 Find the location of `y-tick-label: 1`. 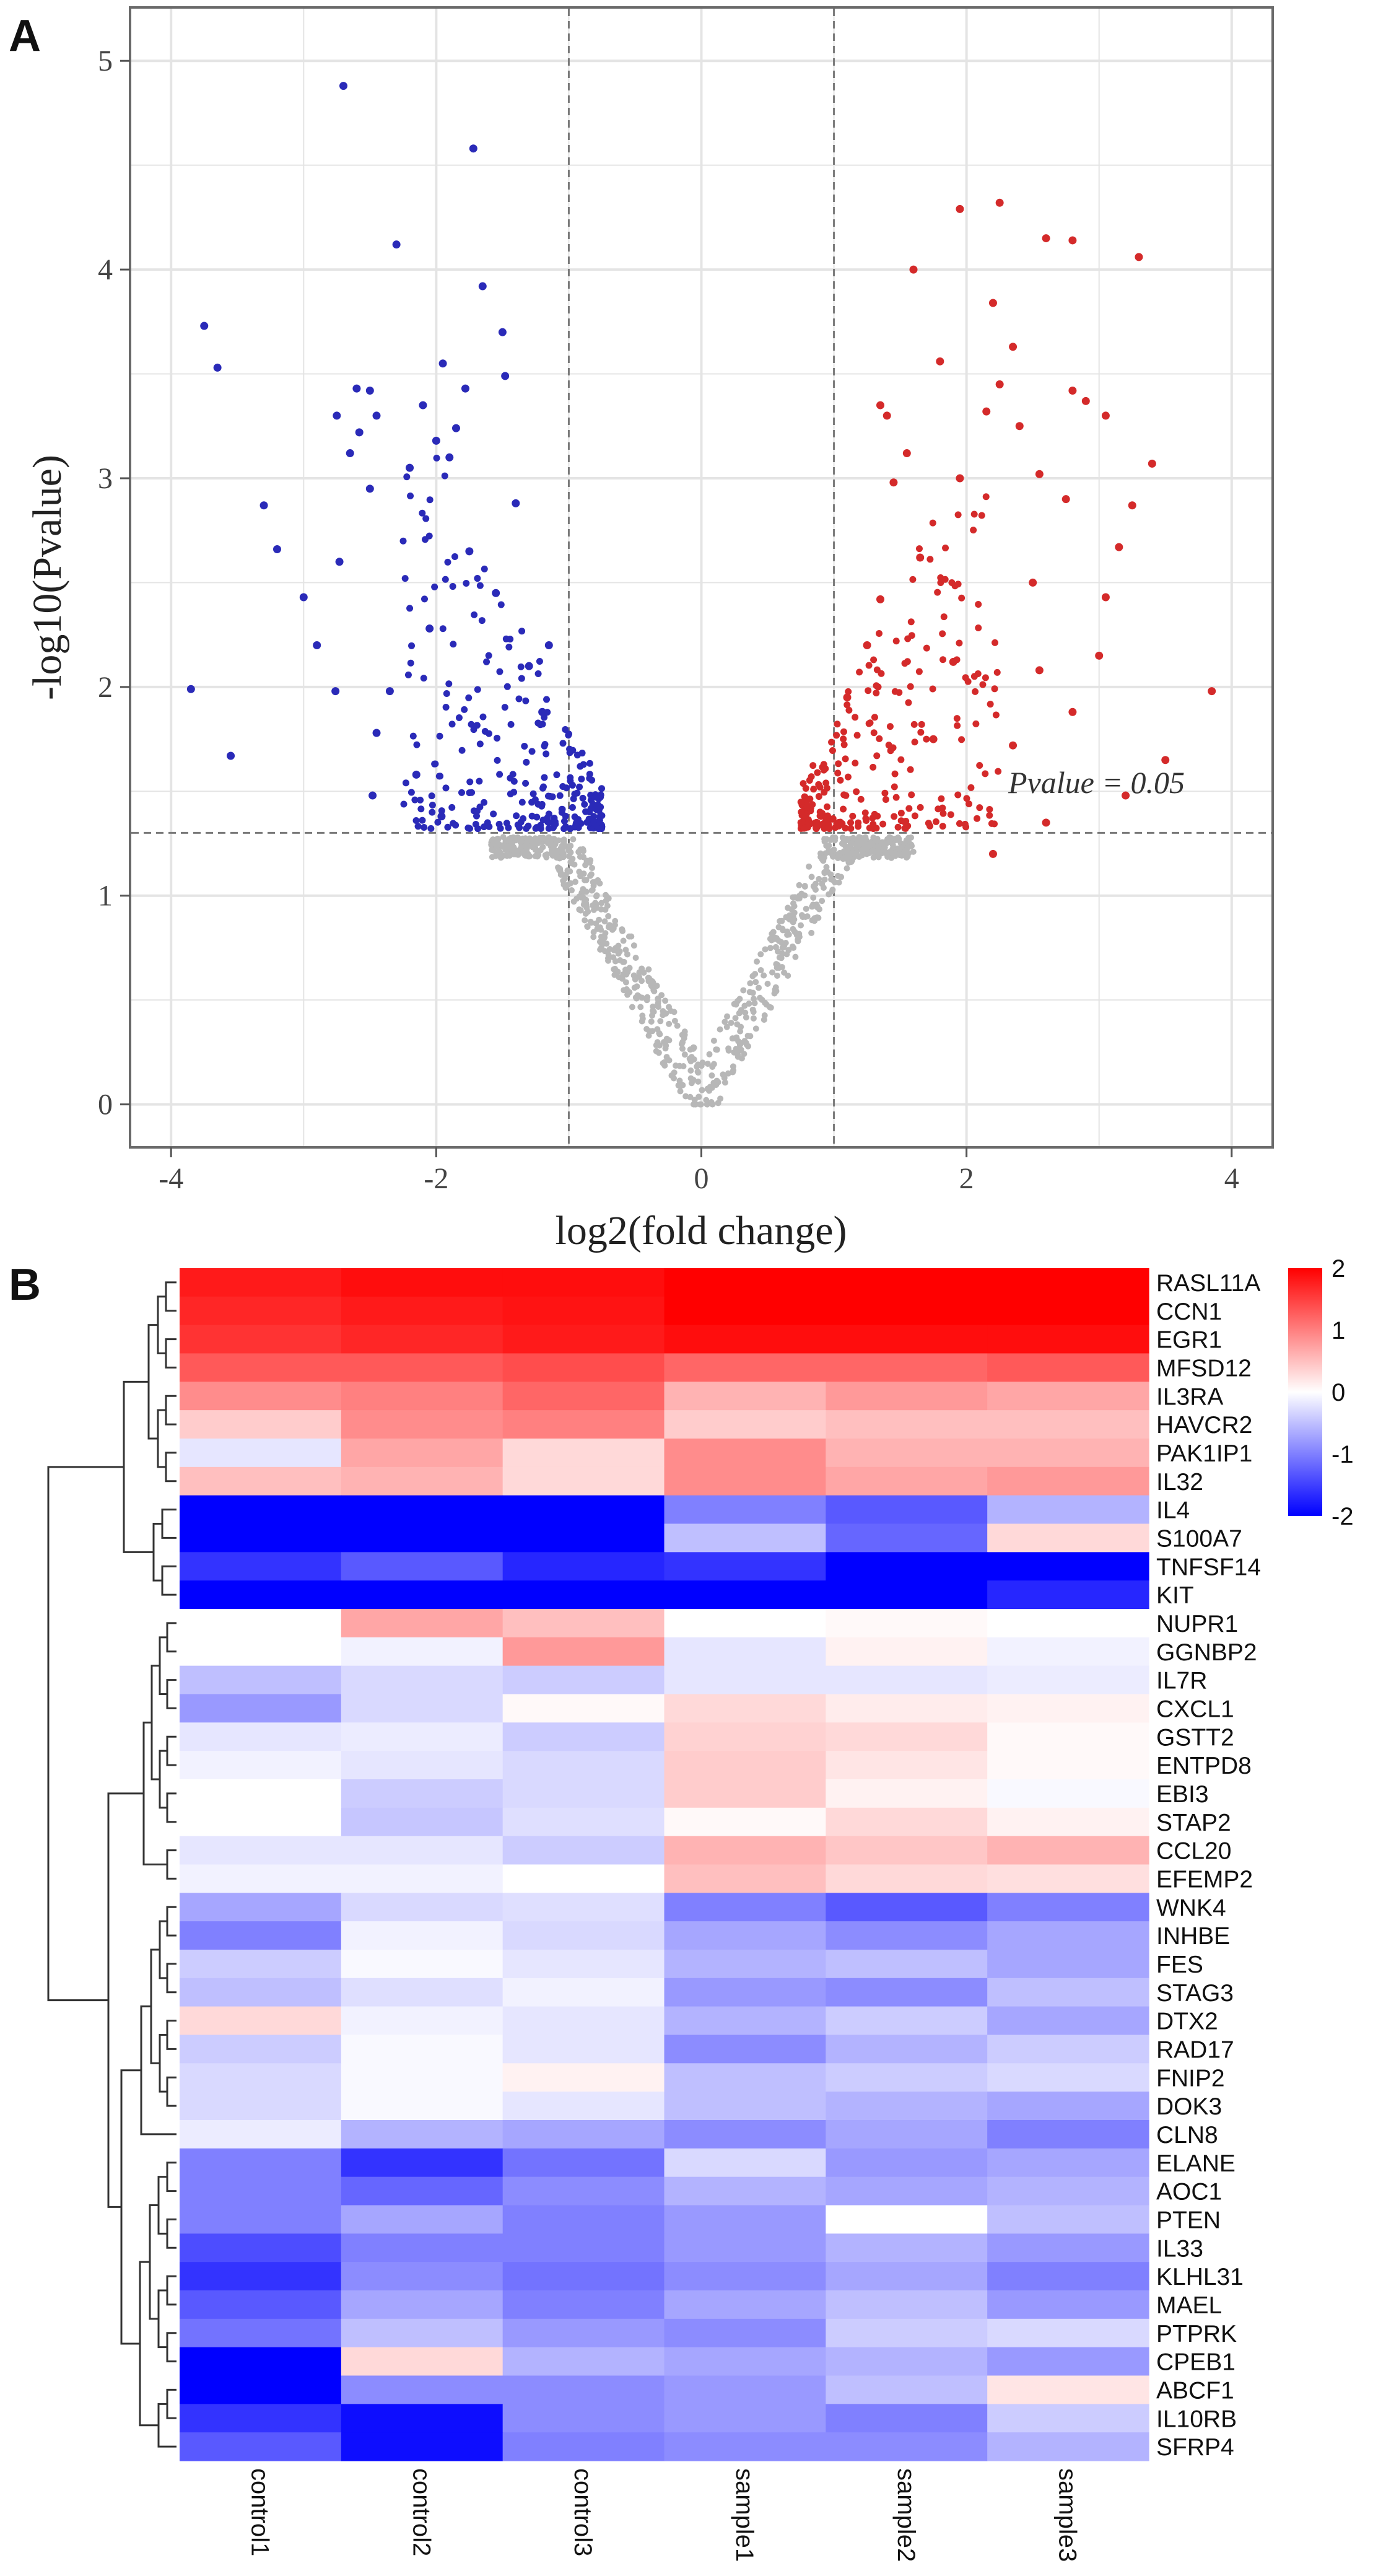

y-tick-label: 1 is located at coordinates (105, 896).